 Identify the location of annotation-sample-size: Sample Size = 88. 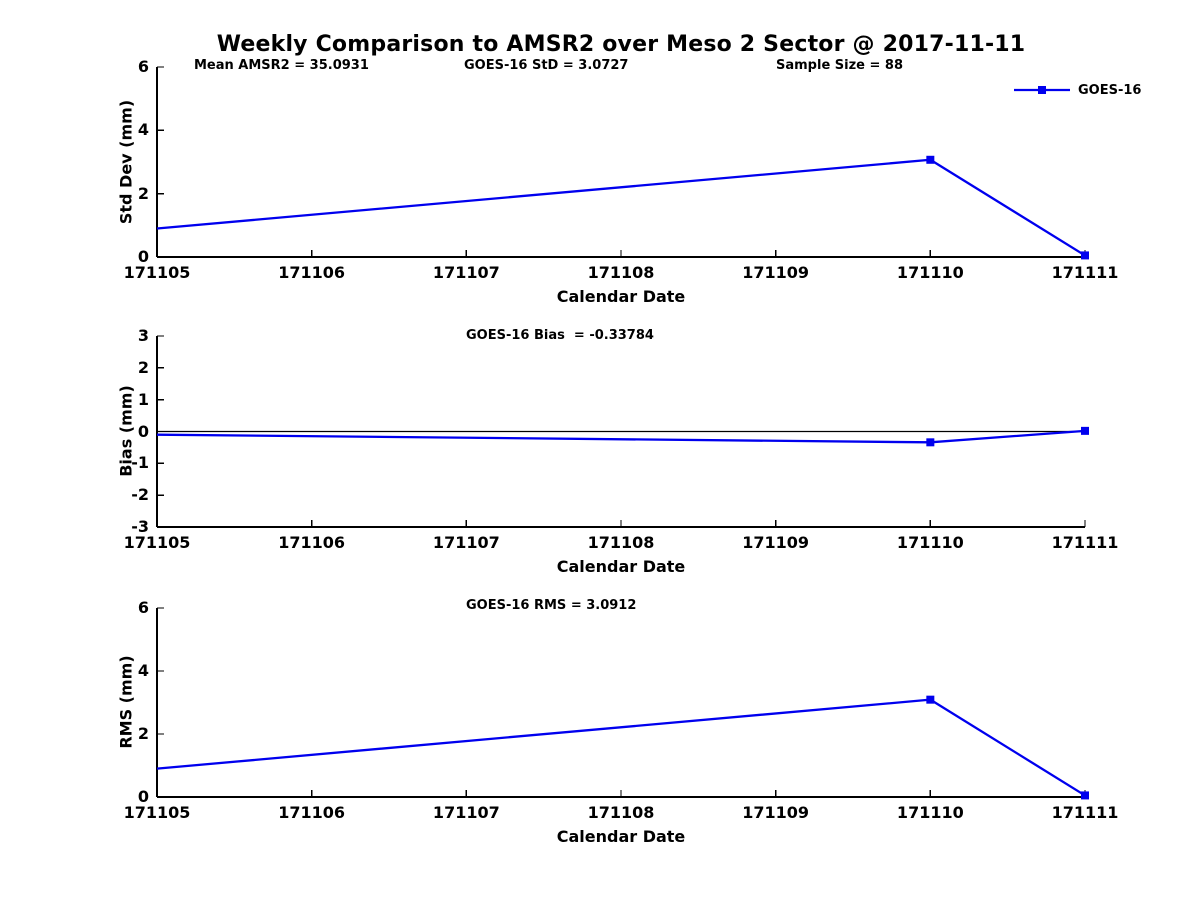
(840, 65).